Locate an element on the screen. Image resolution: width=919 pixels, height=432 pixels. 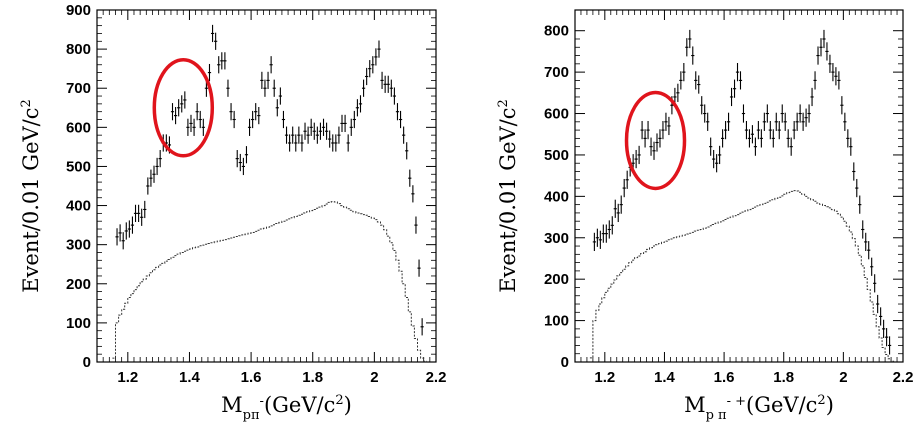
y-axis-title-exponent: 2 is located at coordinates (26, 103).